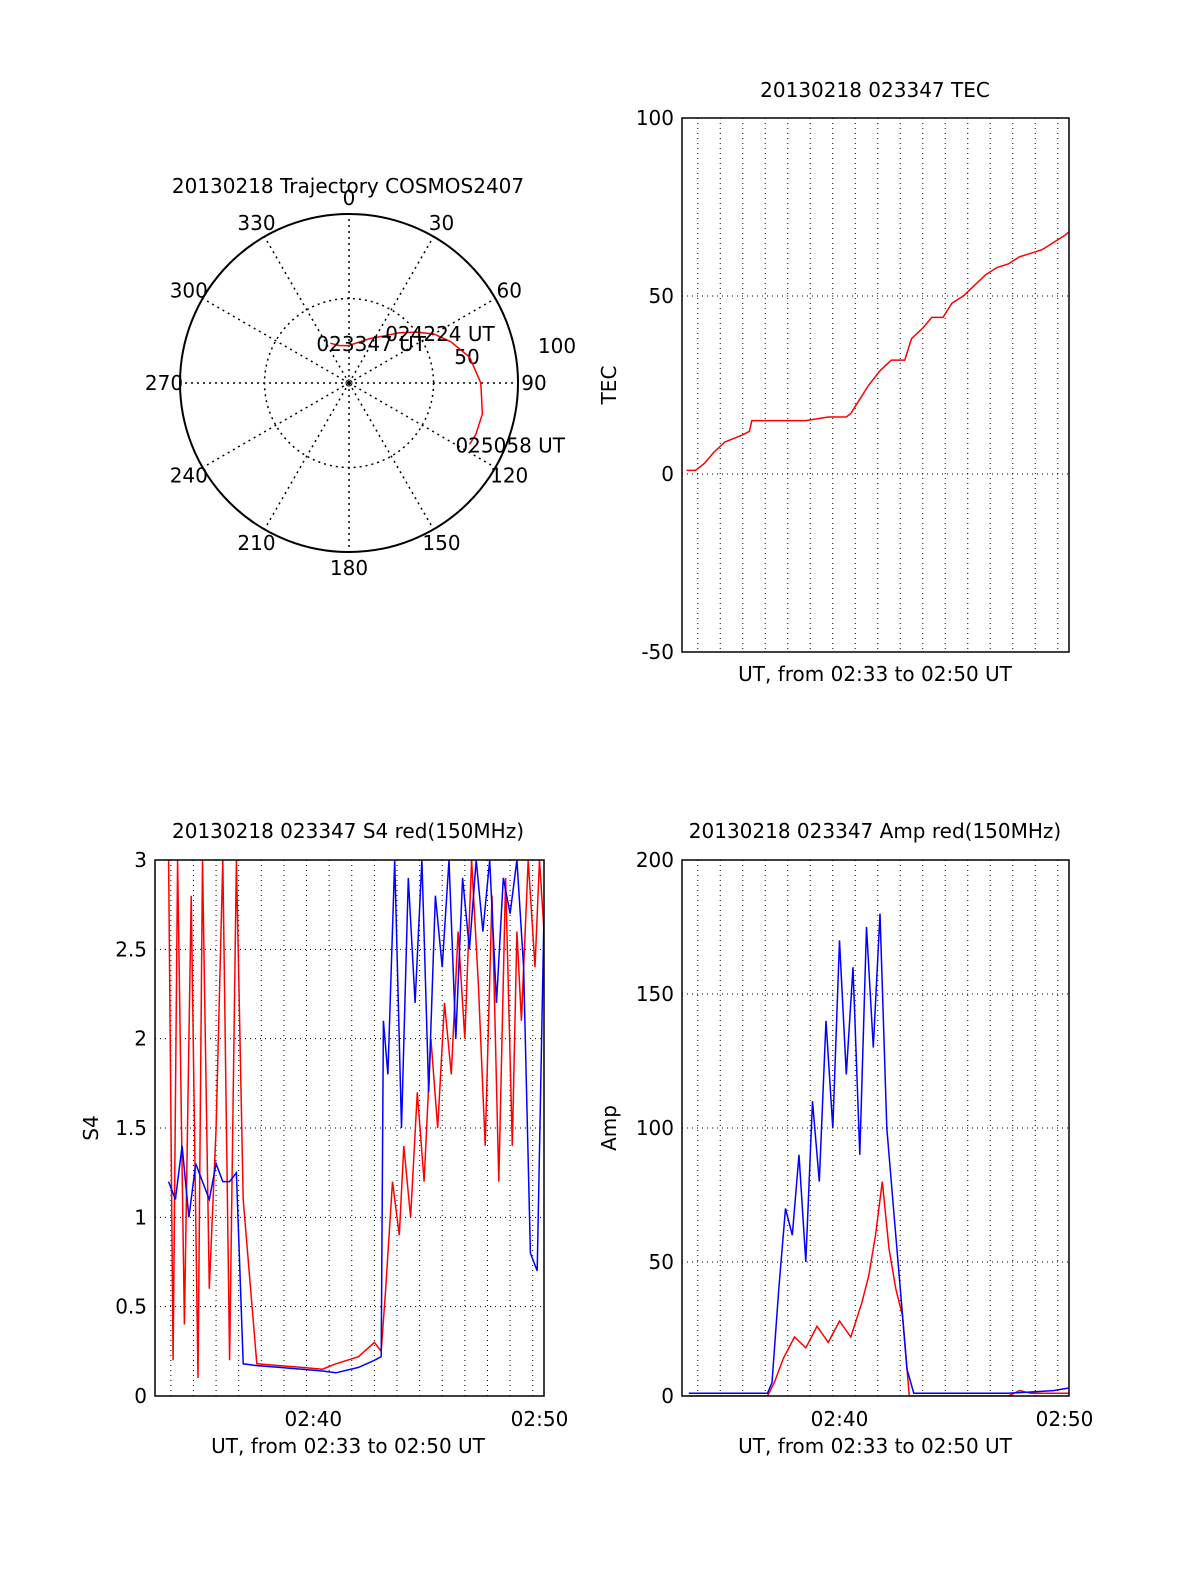 The height and width of the screenshot is (1575, 1200). Describe the element at coordinates (140, 860) in the screenshot. I see `s4-y-tick-label: 3` at that location.